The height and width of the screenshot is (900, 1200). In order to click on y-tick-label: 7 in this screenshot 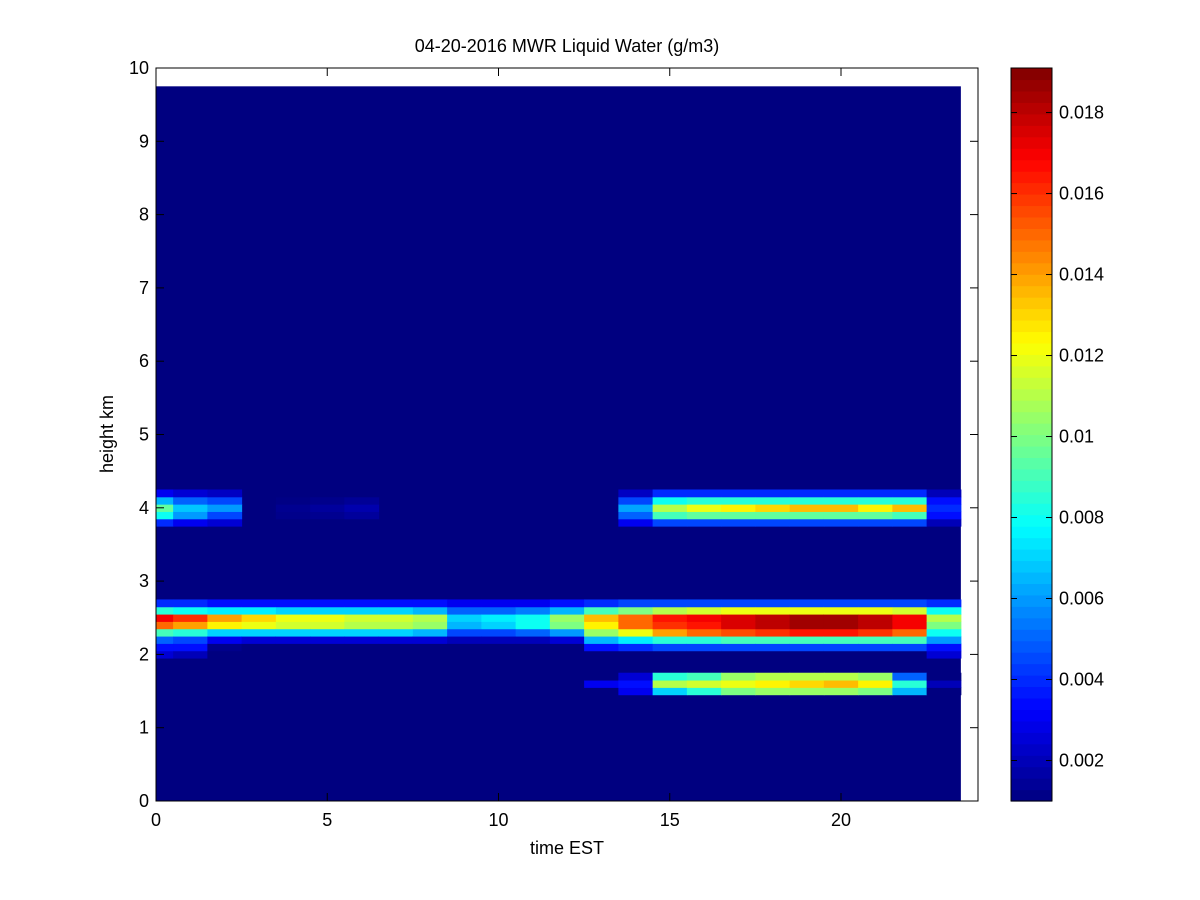, I will do `click(144, 288)`.